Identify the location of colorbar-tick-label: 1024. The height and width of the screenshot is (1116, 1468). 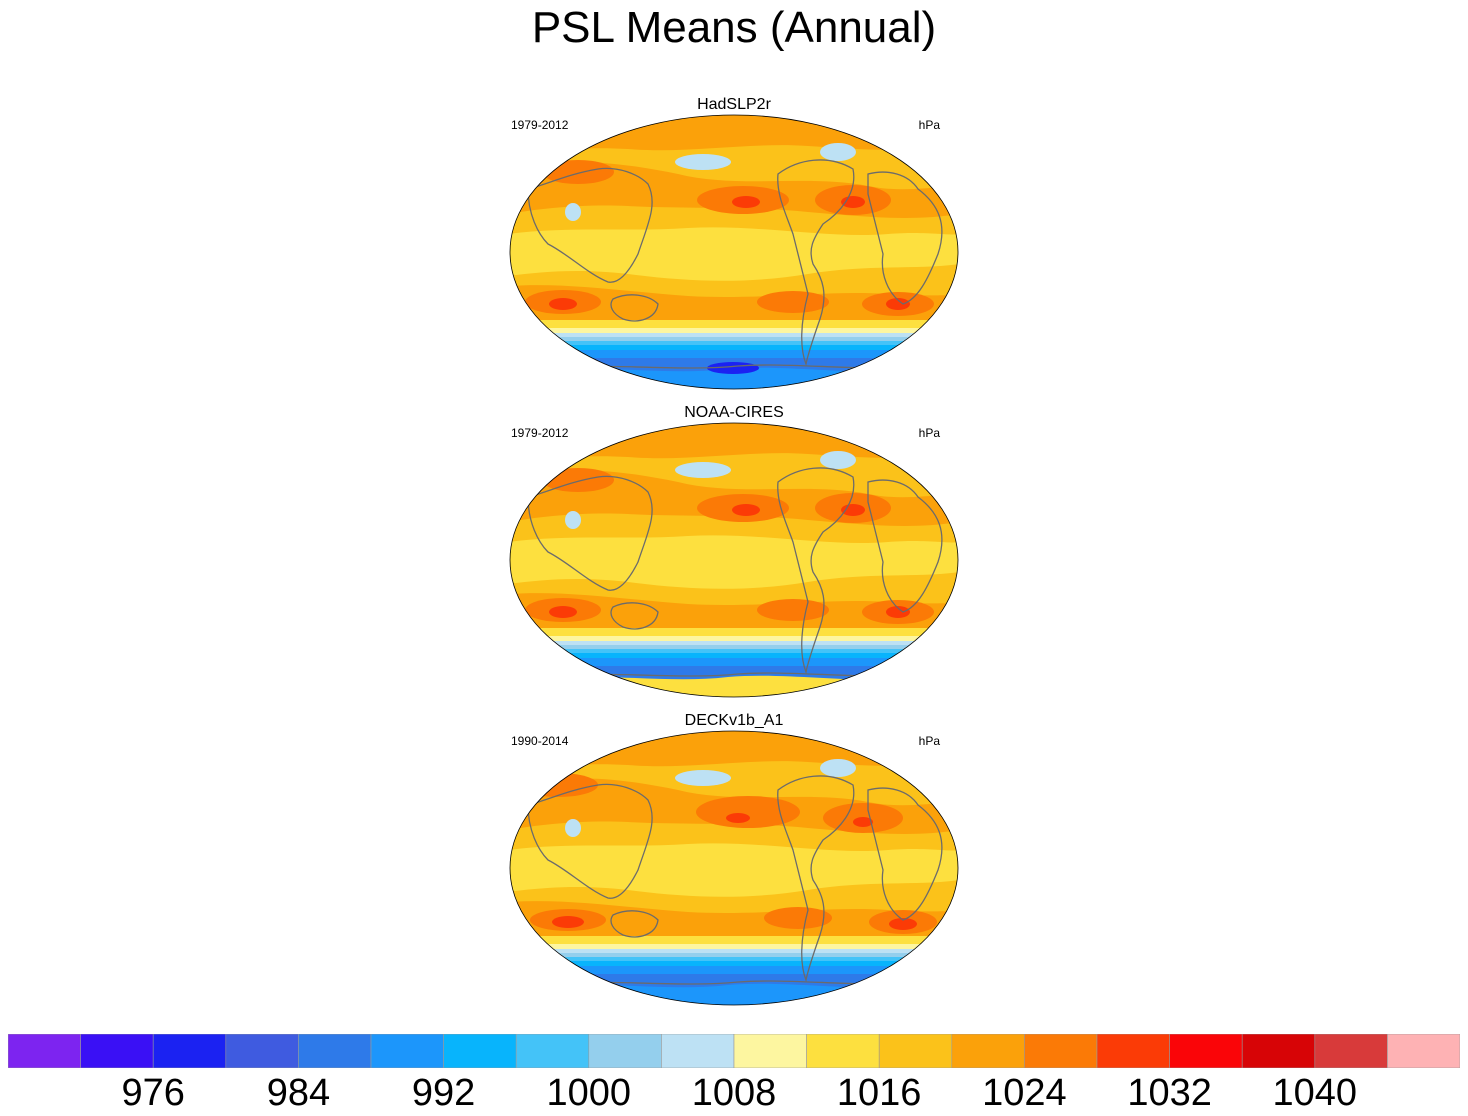
(1024, 1093).